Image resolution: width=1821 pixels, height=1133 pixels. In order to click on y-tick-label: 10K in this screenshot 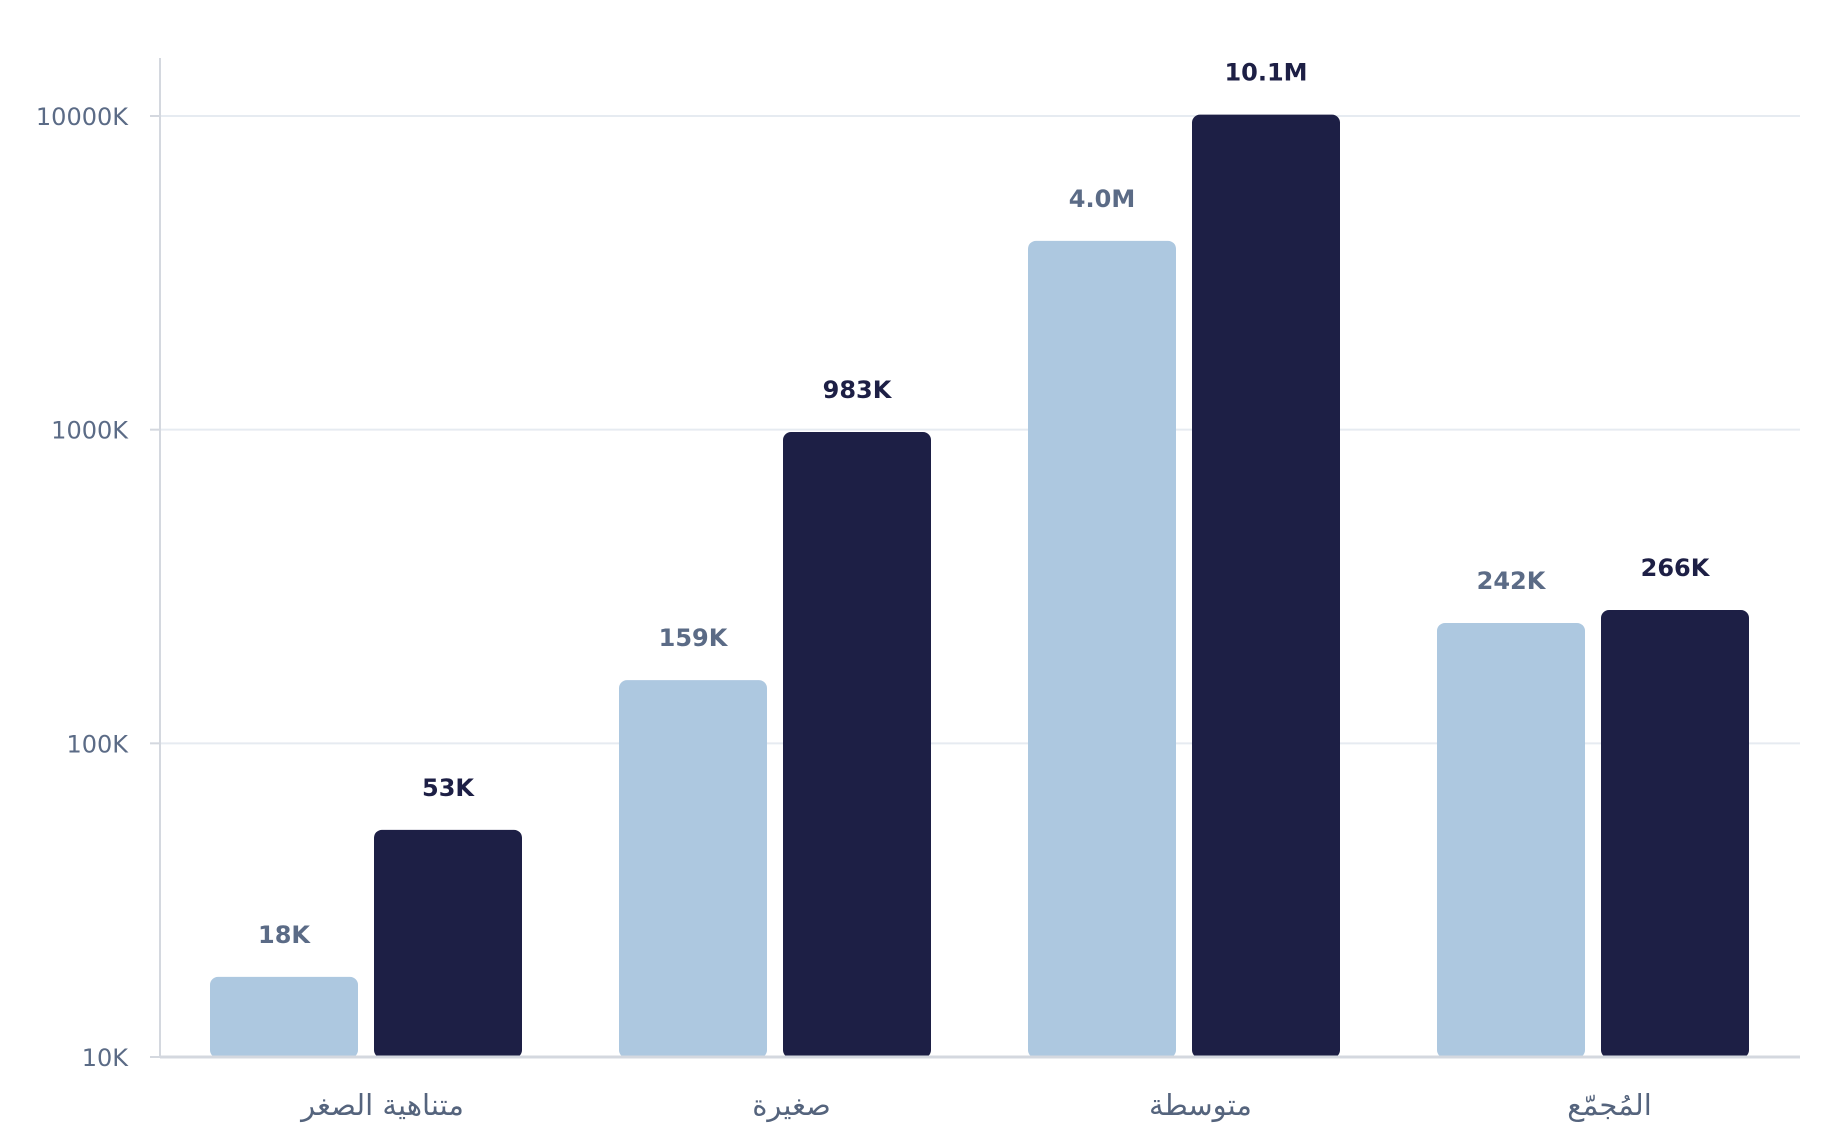, I will do `click(106, 1058)`.